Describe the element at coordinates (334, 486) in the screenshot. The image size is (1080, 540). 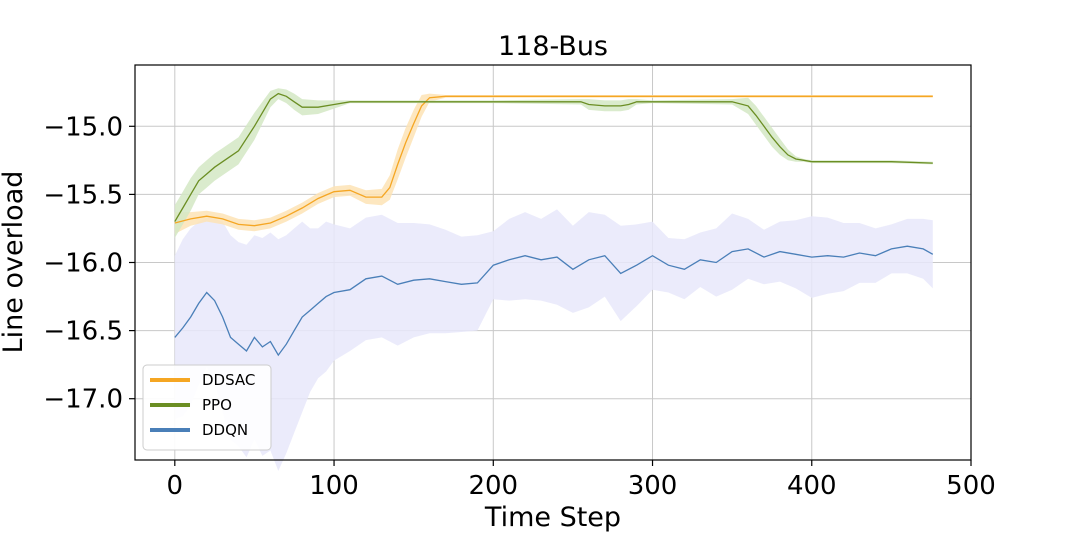
I see `x-tick-label: 100` at that location.